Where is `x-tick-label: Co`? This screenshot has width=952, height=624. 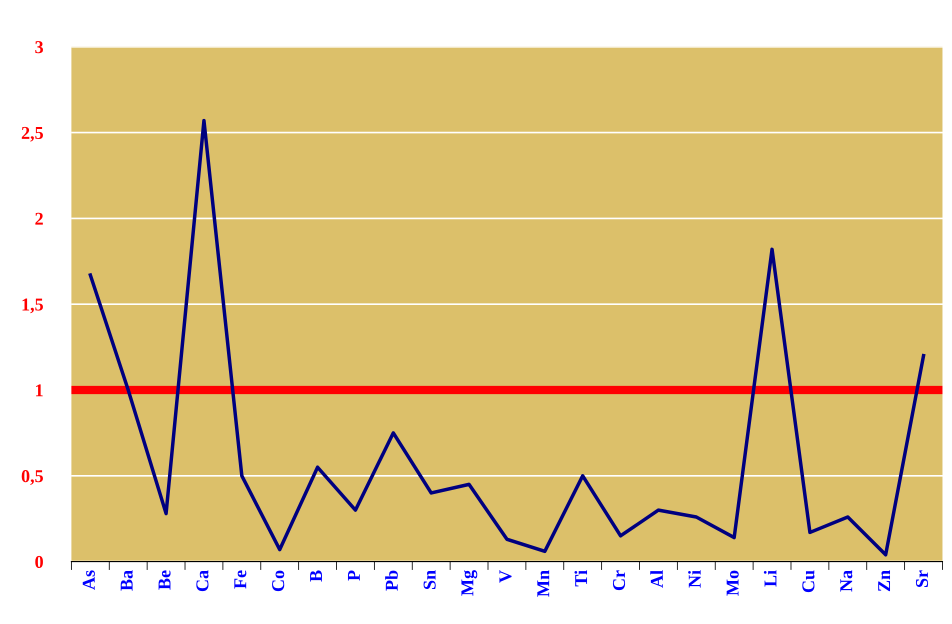 x-tick-label: Co is located at coordinates (278, 581).